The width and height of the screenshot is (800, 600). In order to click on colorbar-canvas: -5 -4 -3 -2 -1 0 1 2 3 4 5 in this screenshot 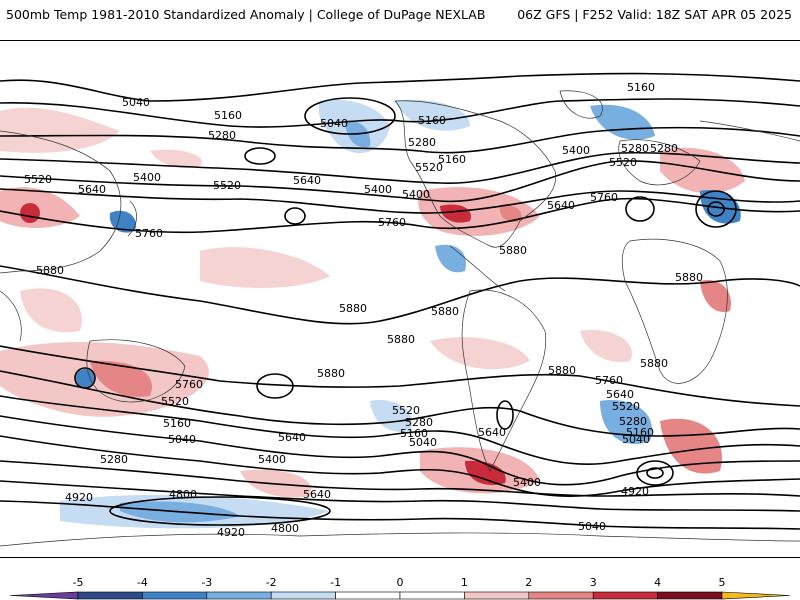, I will do `click(400, 588)`.